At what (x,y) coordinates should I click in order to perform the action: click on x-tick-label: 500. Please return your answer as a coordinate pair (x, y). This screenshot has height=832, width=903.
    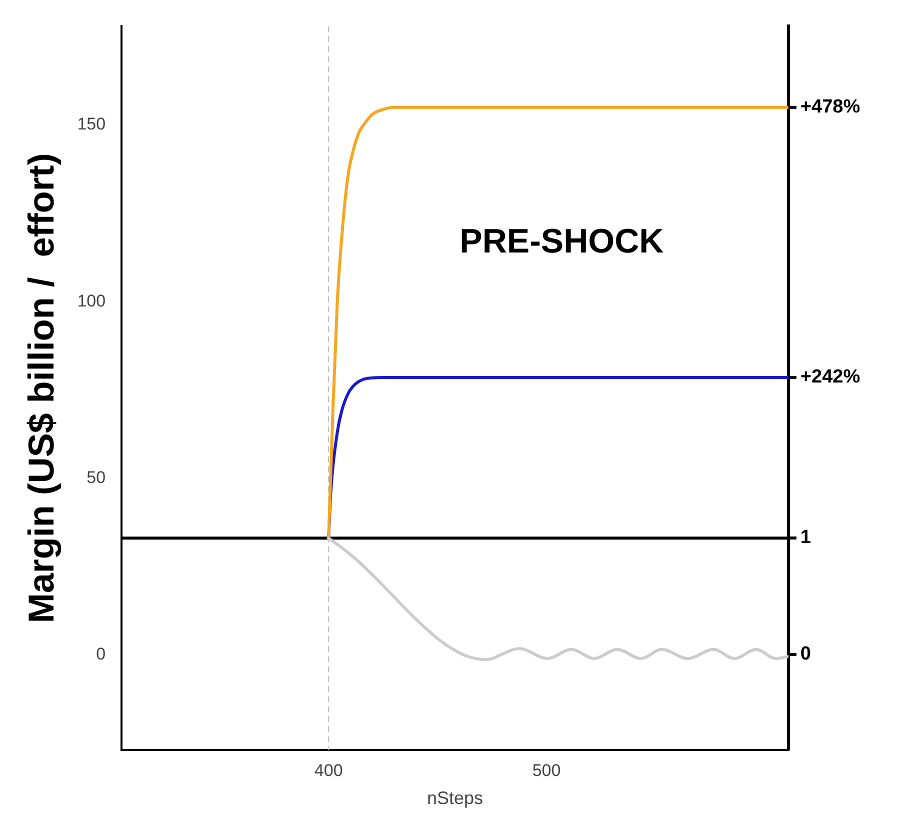
    Looking at the image, I should click on (546, 770).